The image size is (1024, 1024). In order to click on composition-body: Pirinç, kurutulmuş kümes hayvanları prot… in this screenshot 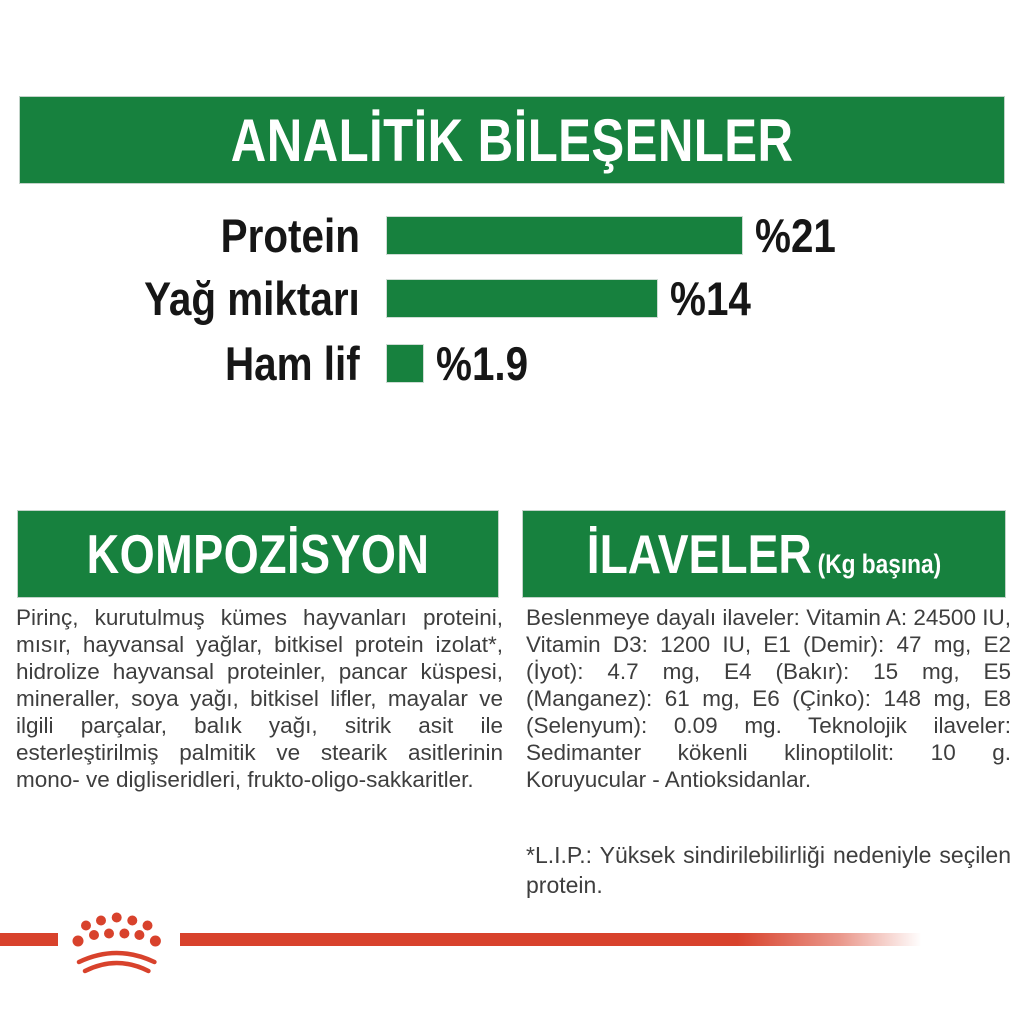, I will do `click(259, 698)`.